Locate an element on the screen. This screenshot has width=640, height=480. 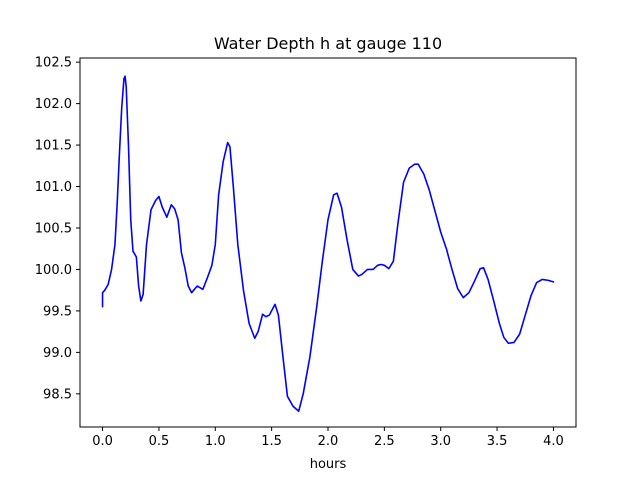
x-tick-label: 2.5 is located at coordinates (384, 441).